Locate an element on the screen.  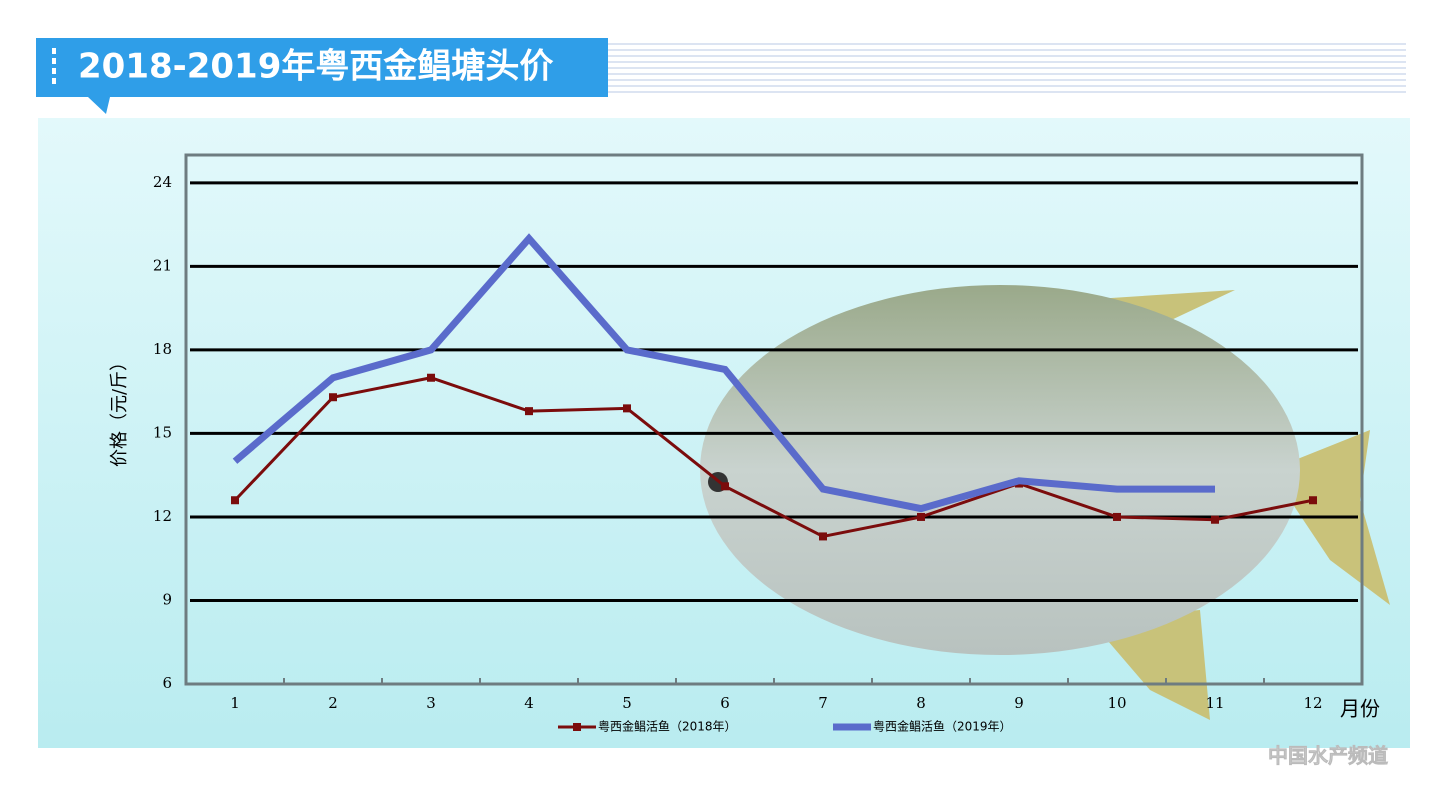
legend-label: 粤西金鲳活鱼（2018年） is located at coordinates (667, 726).